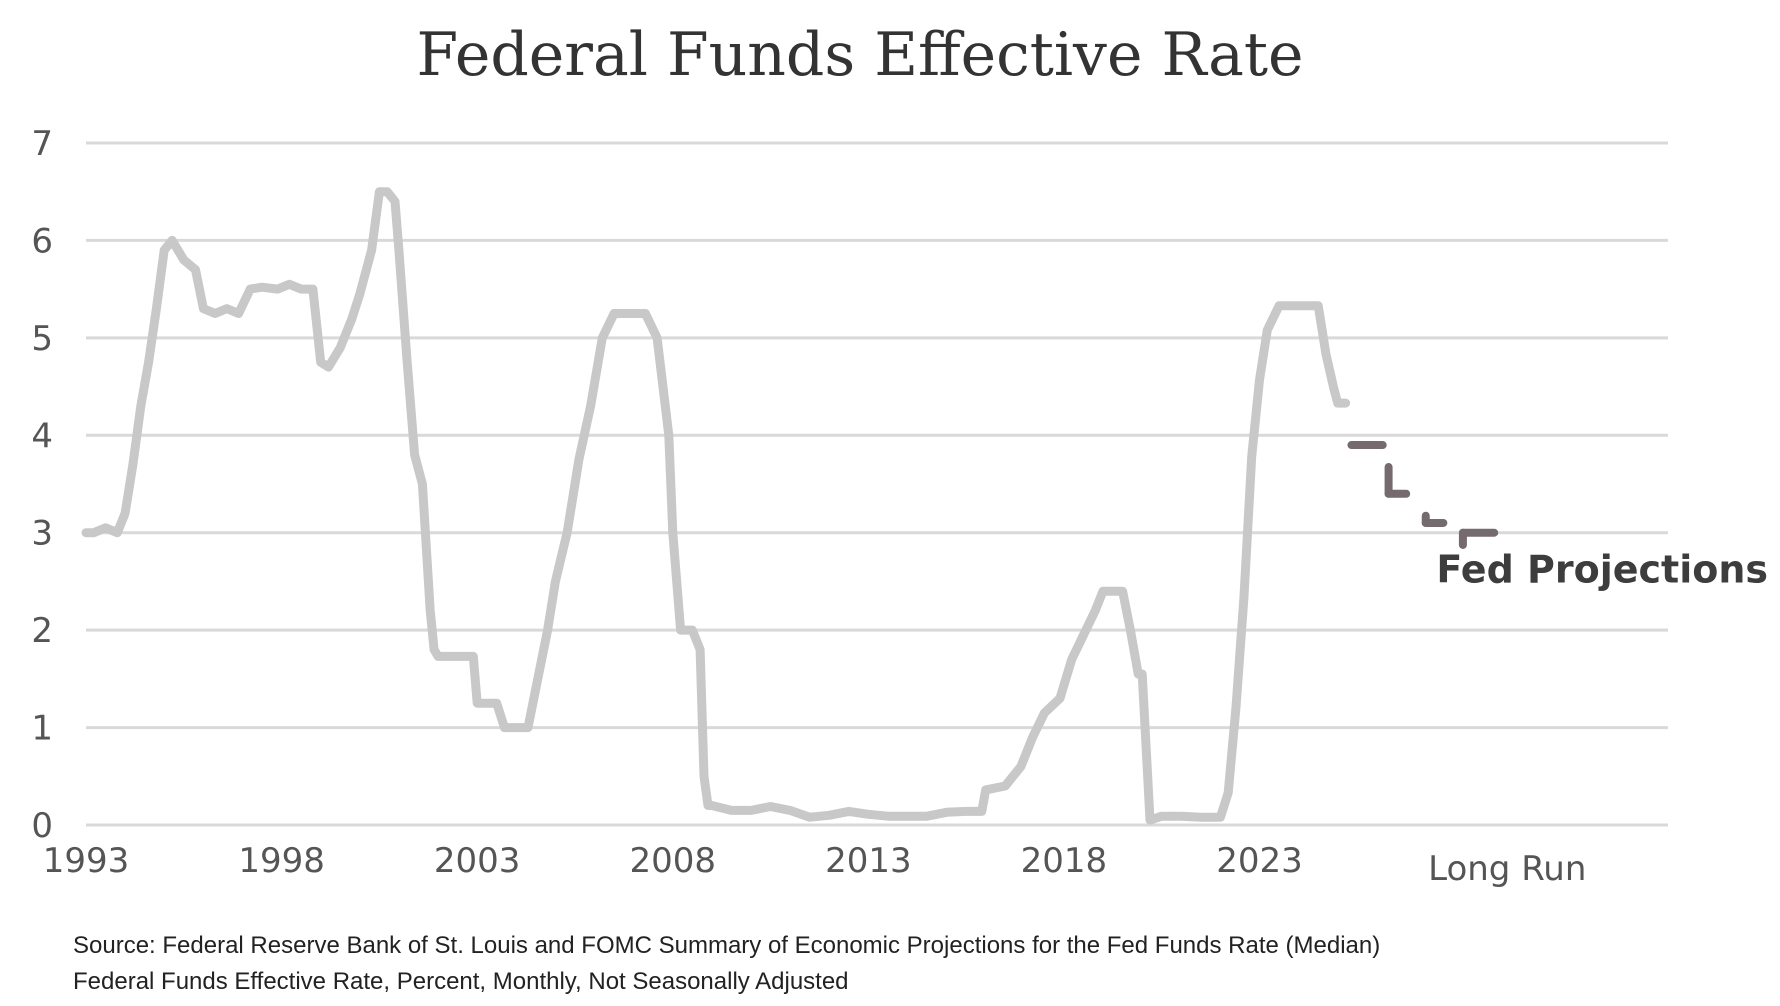 The height and width of the screenshot is (1006, 1780). Describe the element at coordinates (42, 436) in the screenshot. I see `y-tick-label: 4` at that location.